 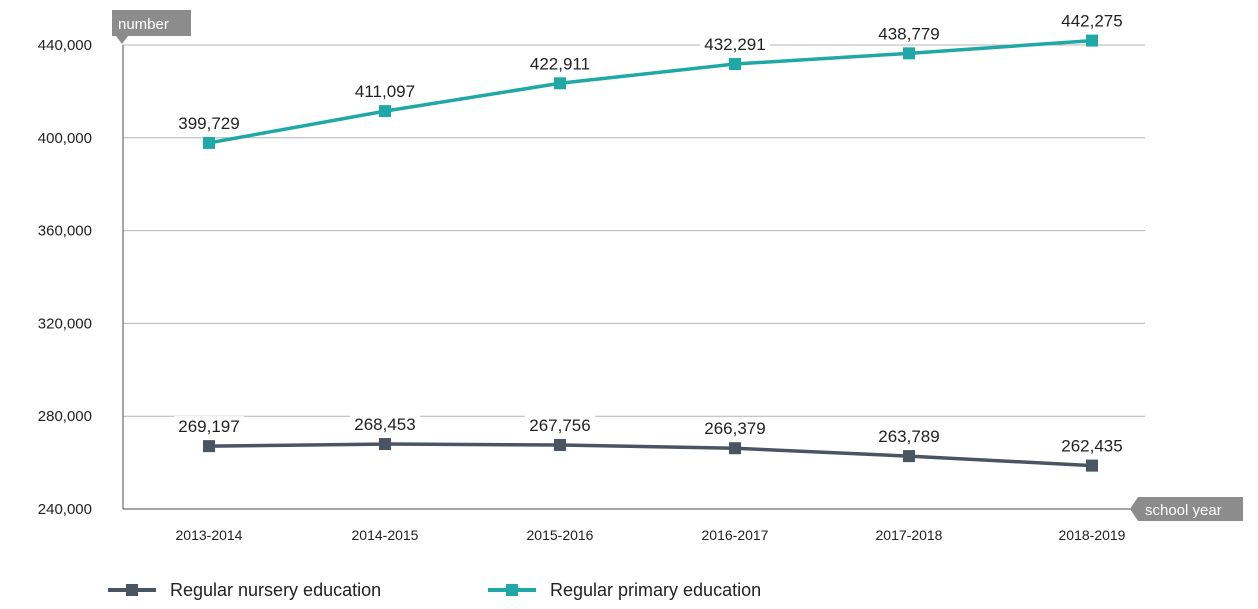 I want to click on x-tick-label: 2015-2016, so click(x=560, y=535).